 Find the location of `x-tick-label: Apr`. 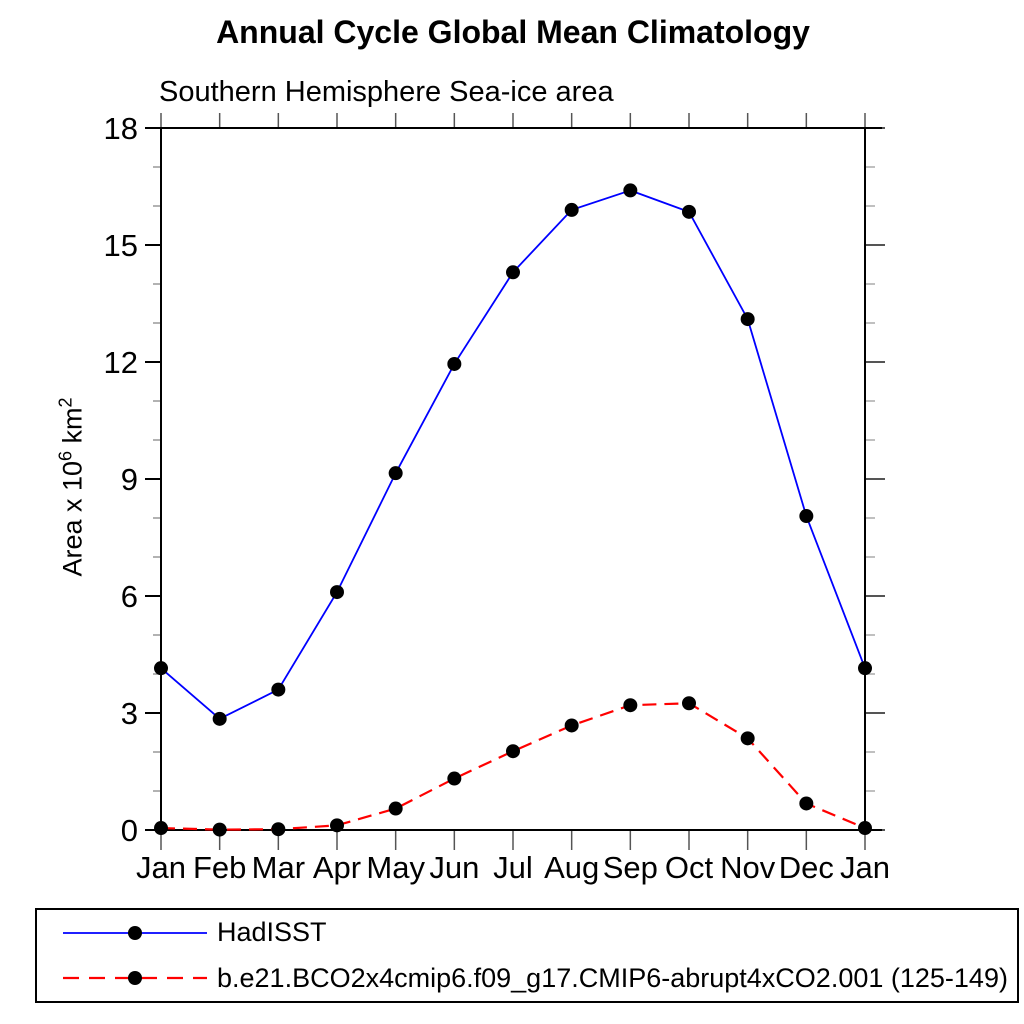

x-tick-label: Apr is located at coordinates (337, 867).